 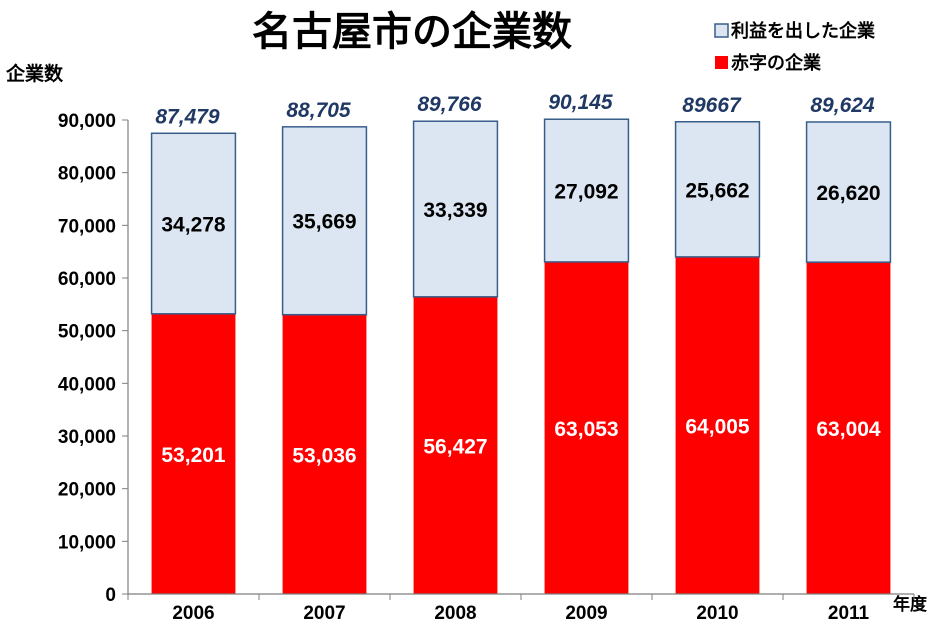 I want to click on bar-deficit-2010, so click(x=717, y=425).